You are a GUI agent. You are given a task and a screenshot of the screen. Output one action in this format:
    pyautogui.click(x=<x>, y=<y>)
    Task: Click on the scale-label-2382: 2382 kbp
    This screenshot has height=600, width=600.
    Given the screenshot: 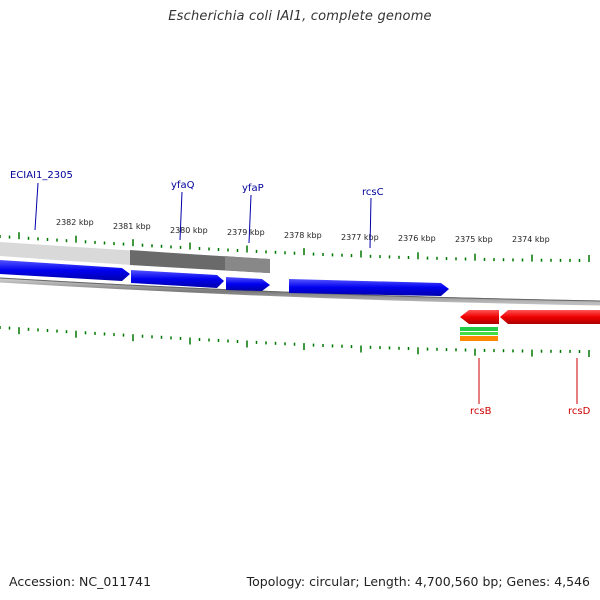 What is the action you would take?
    pyautogui.click(x=75, y=222)
    